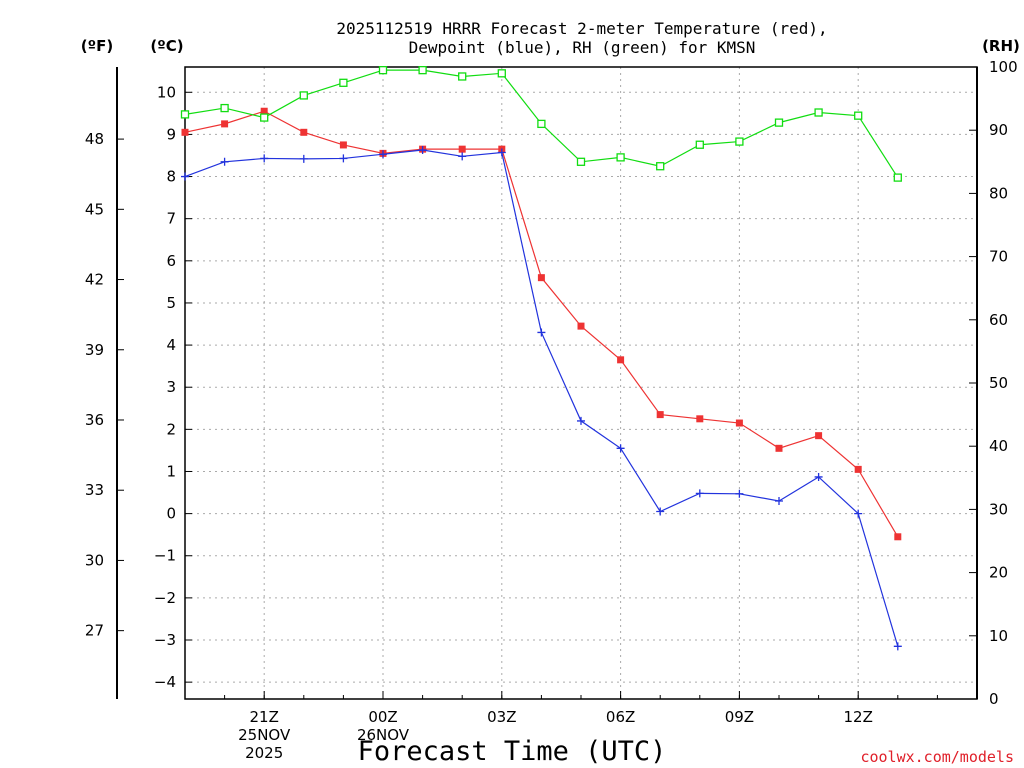  Describe the element at coordinates (264, 717) in the screenshot. I see `x-tick-label: 21Z` at that location.